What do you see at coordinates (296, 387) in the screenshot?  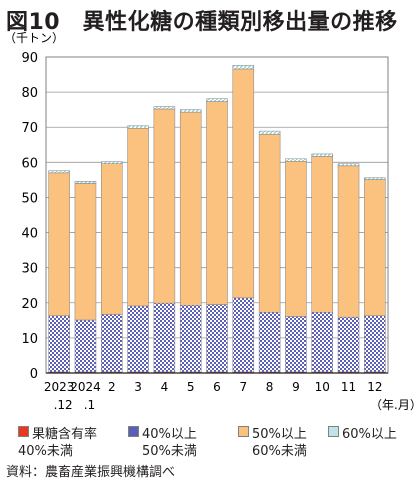 I see `x-tick-label: 9` at bounding box center [296, 387].